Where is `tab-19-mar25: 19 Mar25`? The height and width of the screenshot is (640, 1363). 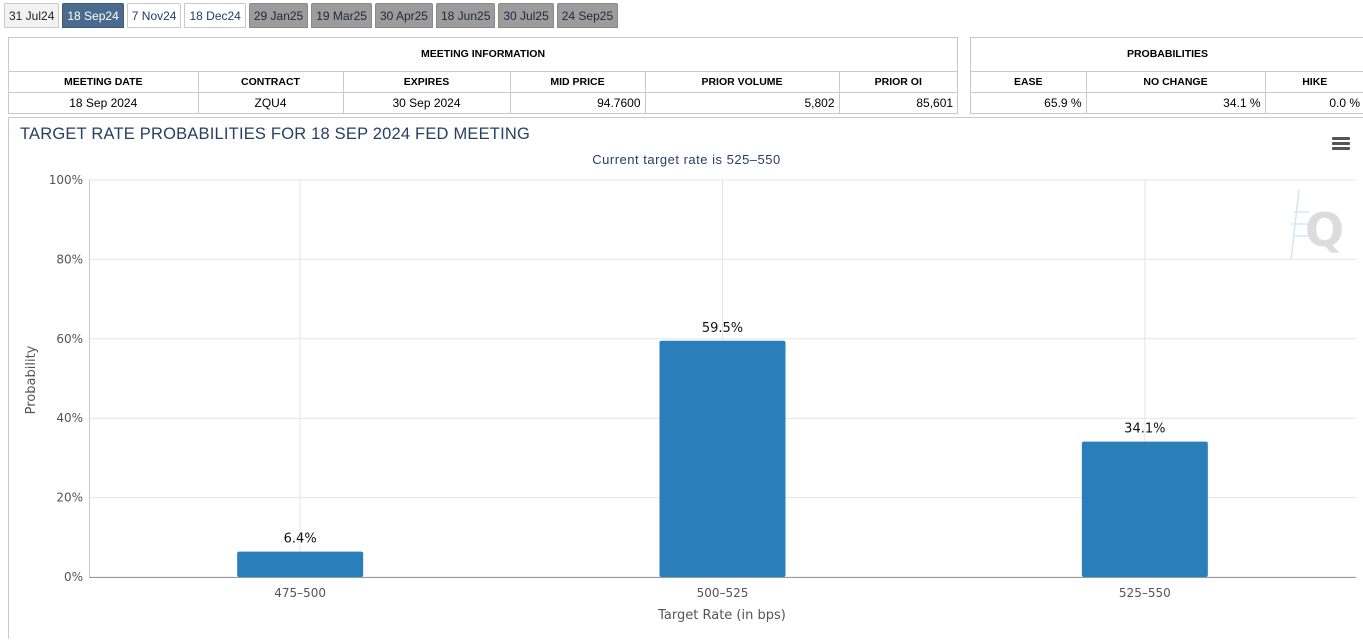 tab-19-mar25: 19 Mar25 is located at coordinates (341, 15).